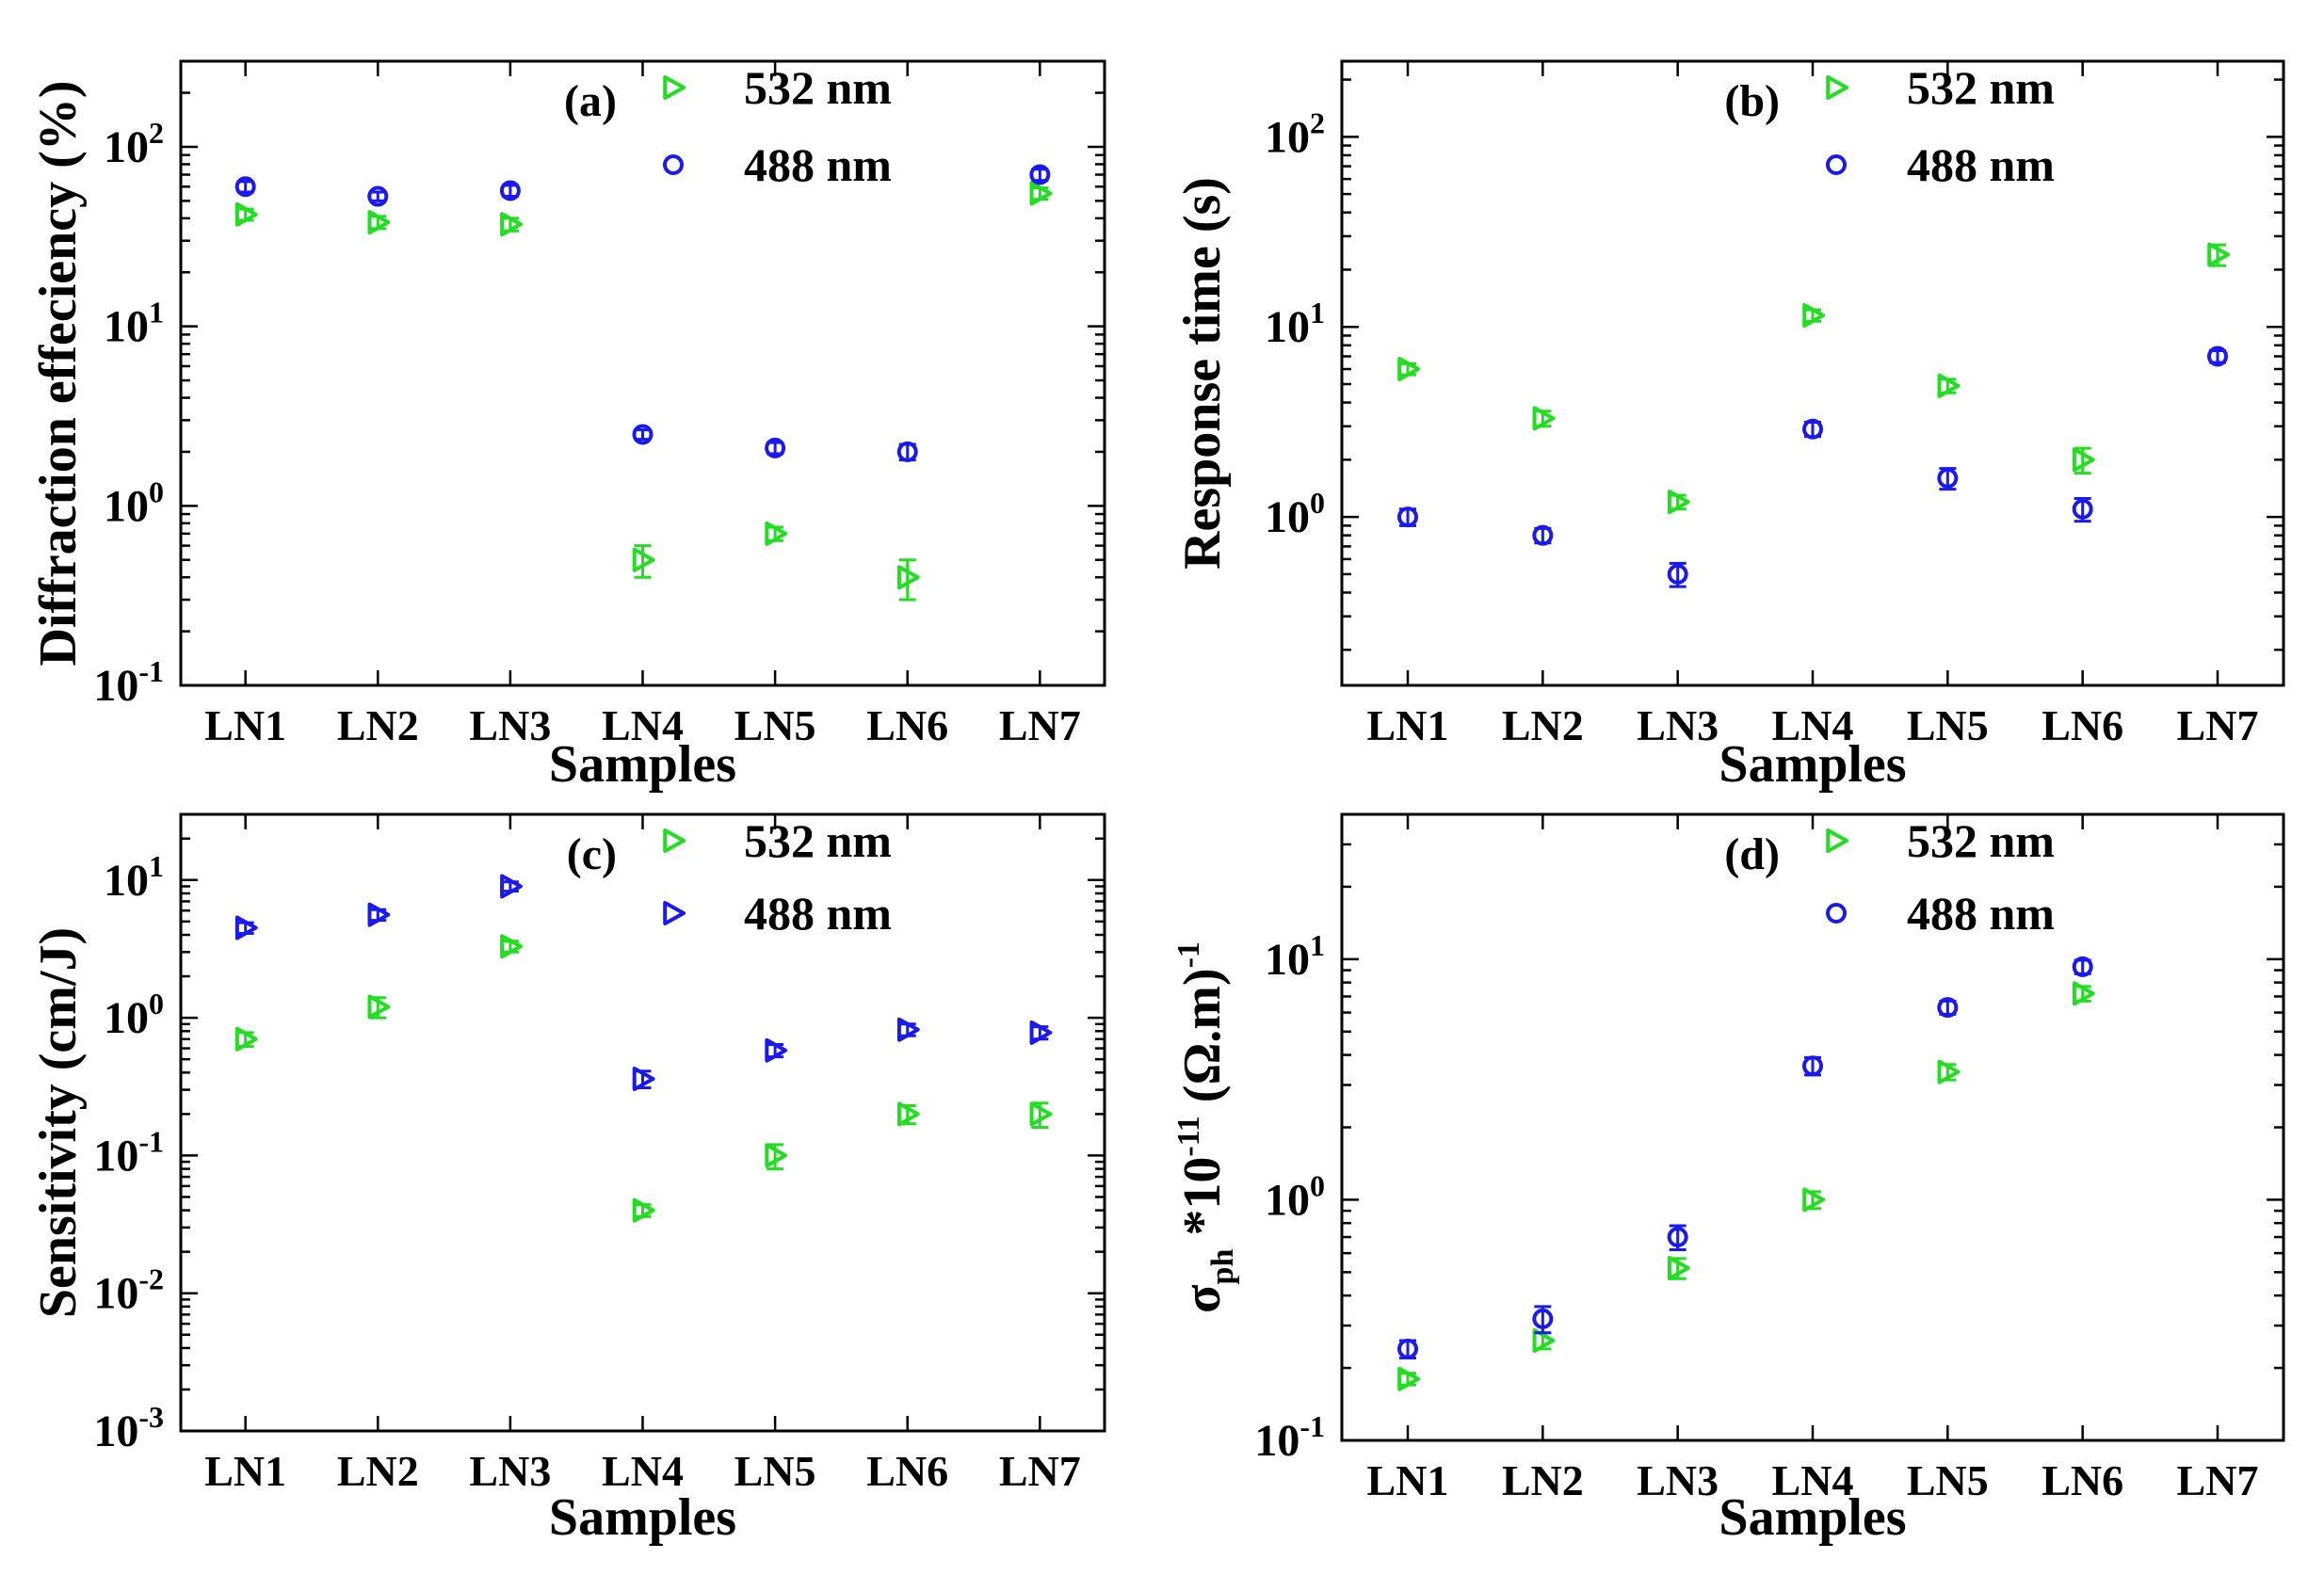 Image resolution: width=2324 pixels, height=1575 pixels. I want to click on y-tick-label: 10², so click(1295, 133).